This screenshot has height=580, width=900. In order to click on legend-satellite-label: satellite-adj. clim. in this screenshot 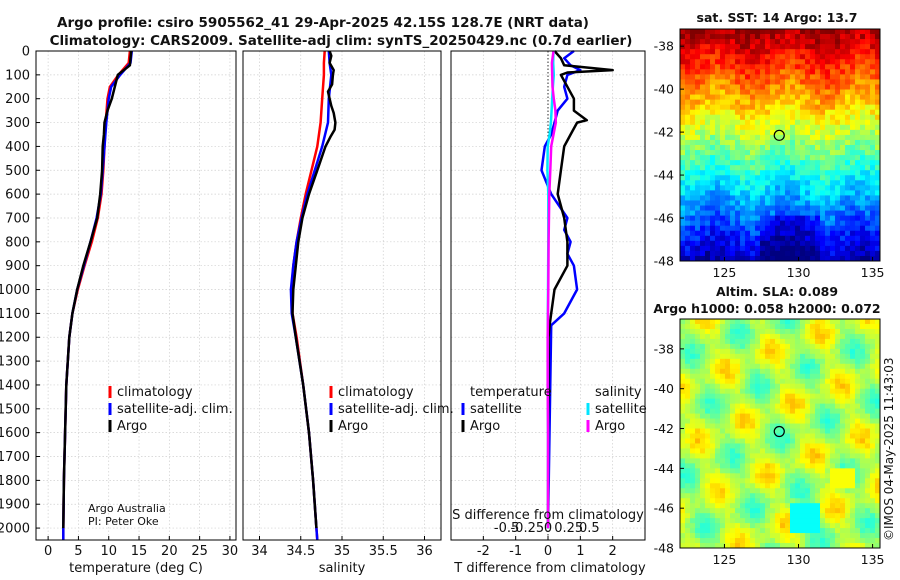, I will do `click(396, 409)`.